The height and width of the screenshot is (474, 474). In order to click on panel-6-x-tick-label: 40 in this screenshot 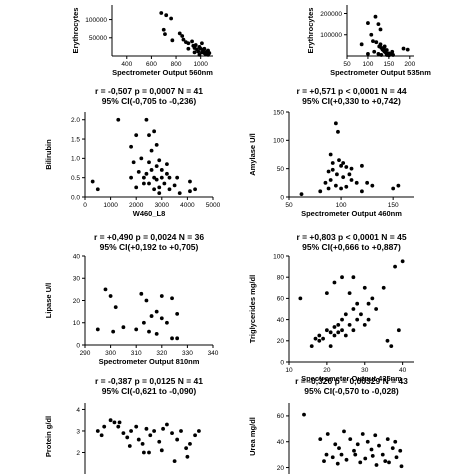, I will do `click(403, 370)`.